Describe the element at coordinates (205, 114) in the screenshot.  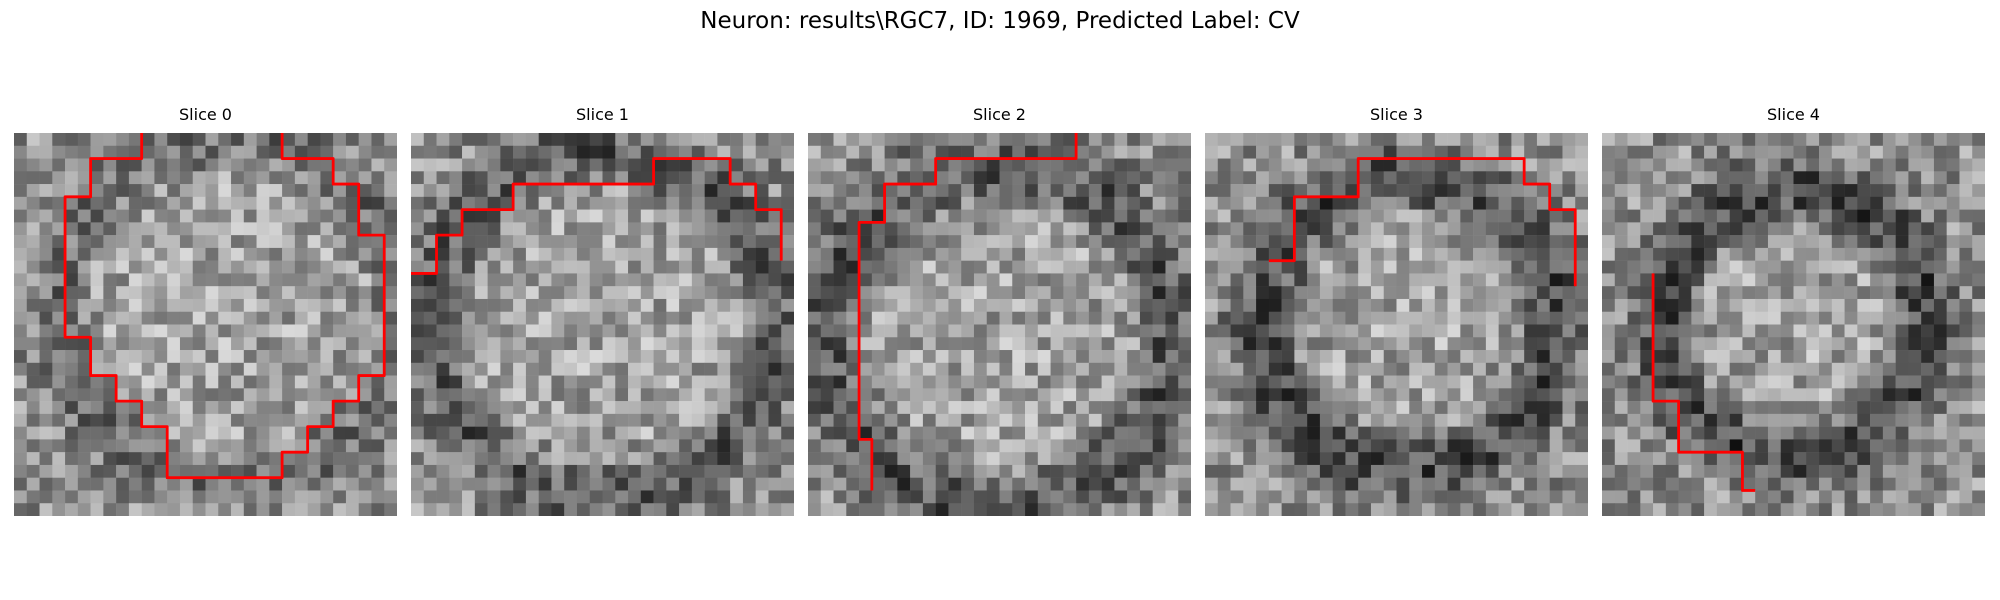
I see `slice-title-0: Slice 0` at that location.